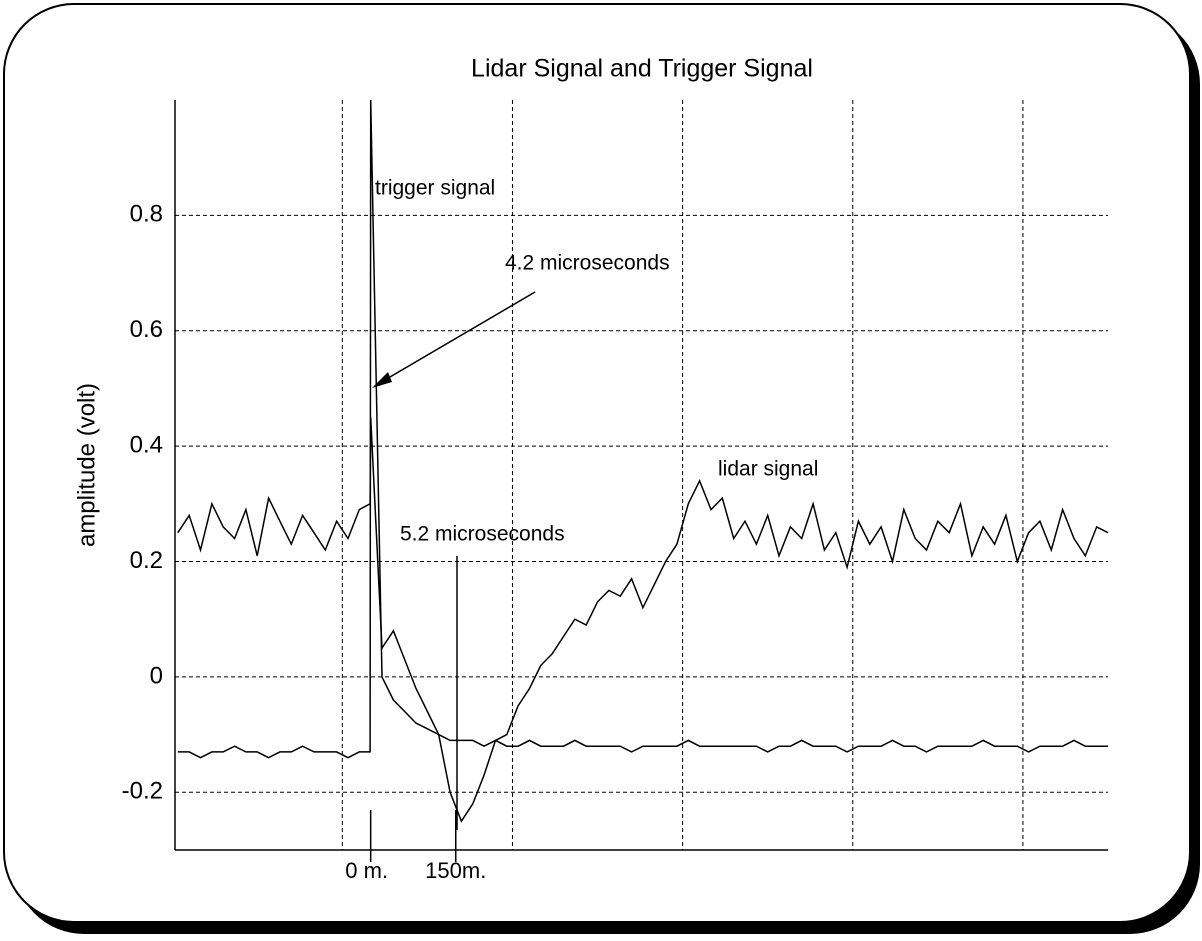 The height and width of the screenshot is (941, 1202). What do you see at coordinates (587, 263) in the screenshot?
I see `annotation: 4.2 microseconds` at bounding box center [587, 263].